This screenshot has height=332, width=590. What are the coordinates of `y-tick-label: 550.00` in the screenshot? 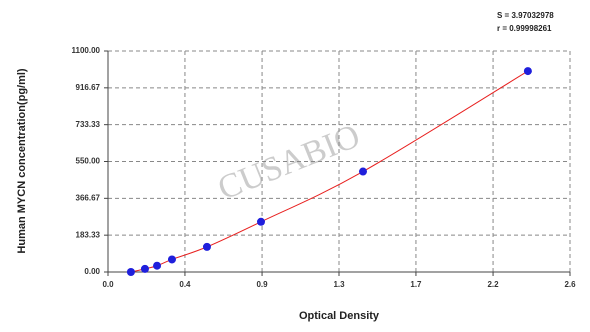 It's located at (88, 161).